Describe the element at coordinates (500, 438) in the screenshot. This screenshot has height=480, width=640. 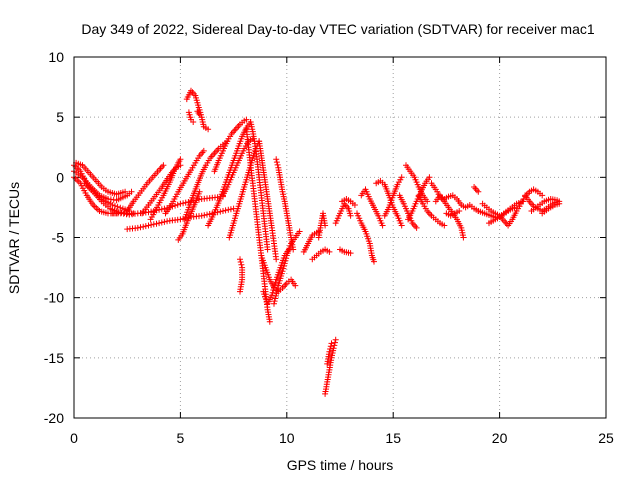
I see `x-tick-label: 20` at that location.